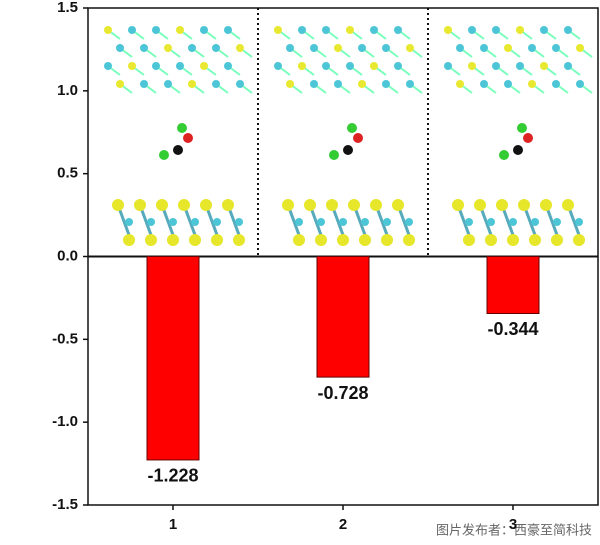 The width and height of the screenshot is (600, 545). Describe the element at coordinates (512, 329) in the screenshot. I see `value-label: -0.344` at that location.